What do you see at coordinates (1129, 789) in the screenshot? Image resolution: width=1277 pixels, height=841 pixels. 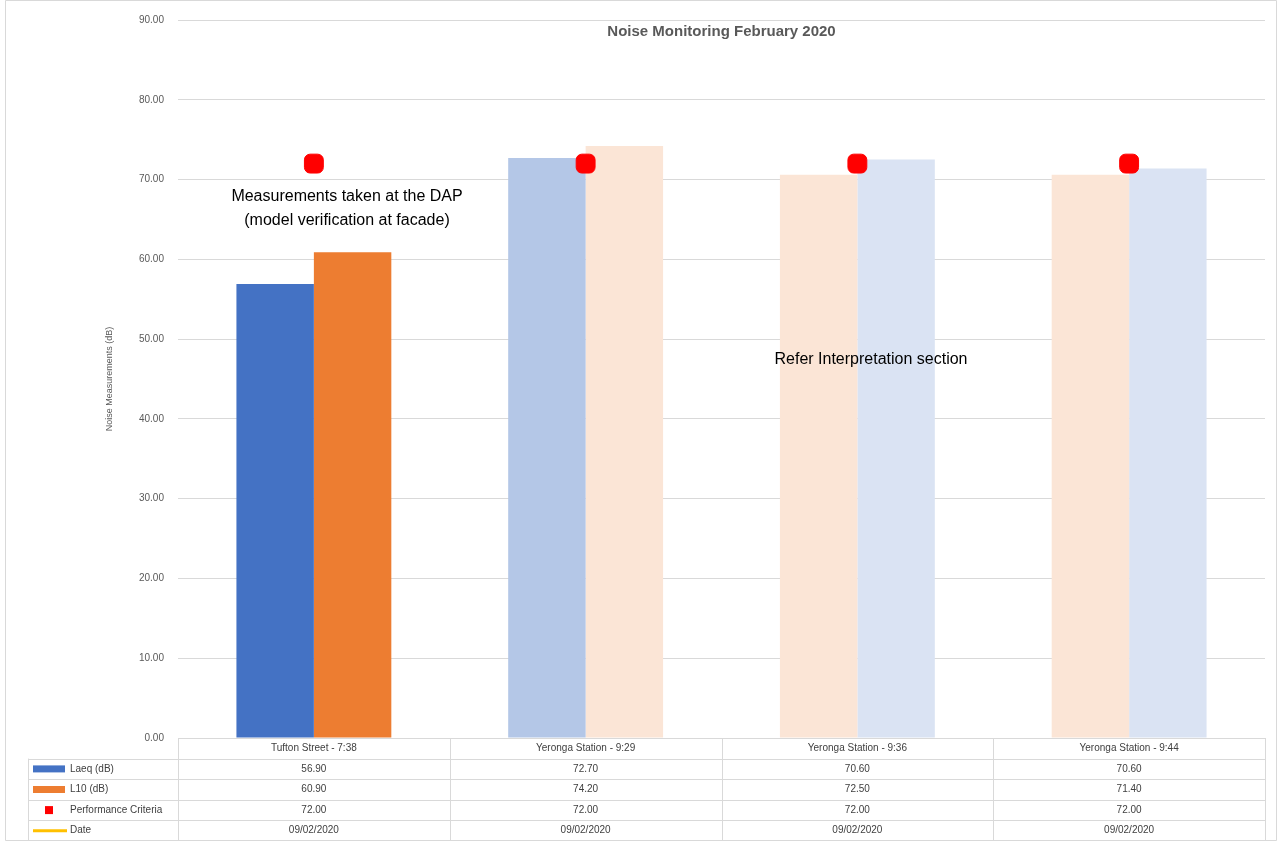 I see `data-label: 71.40` at bounding box center [1129, 789].